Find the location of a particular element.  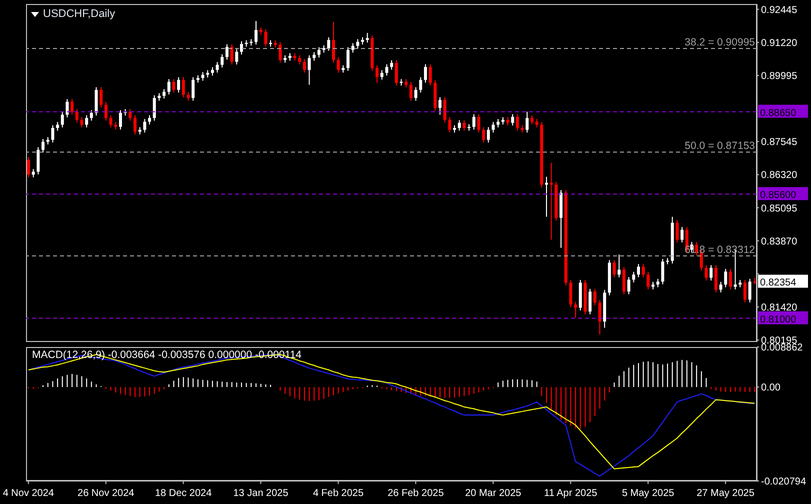

y-tick-label: 0.85095 is located at coordinates (779, 208).